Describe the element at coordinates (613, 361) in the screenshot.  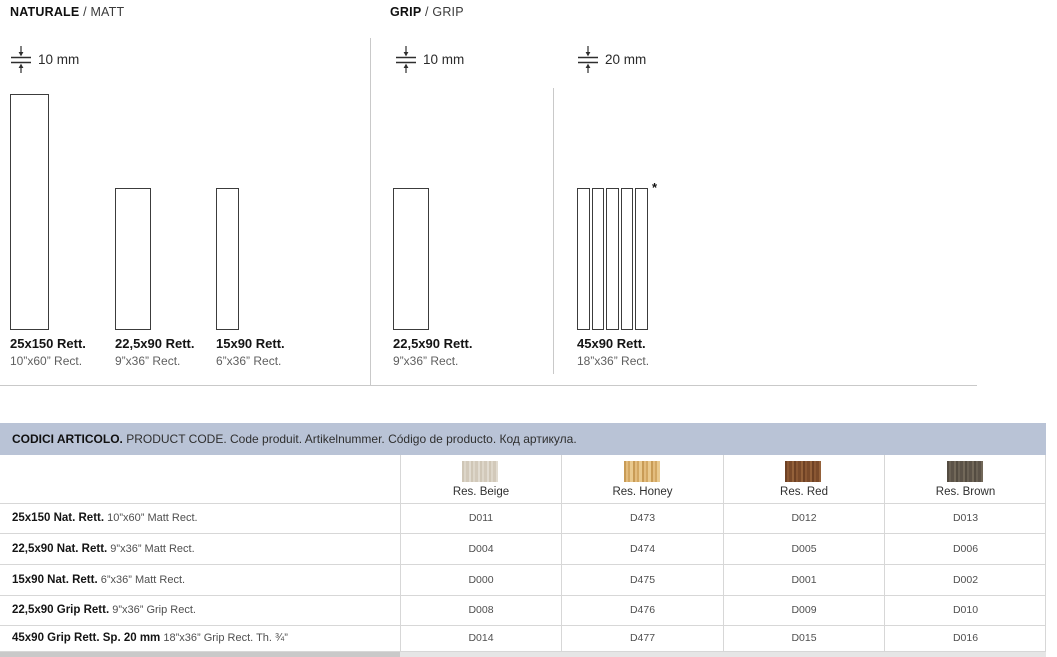
I see `tile-imperial-label: 18”x36” Rect.` at that location.